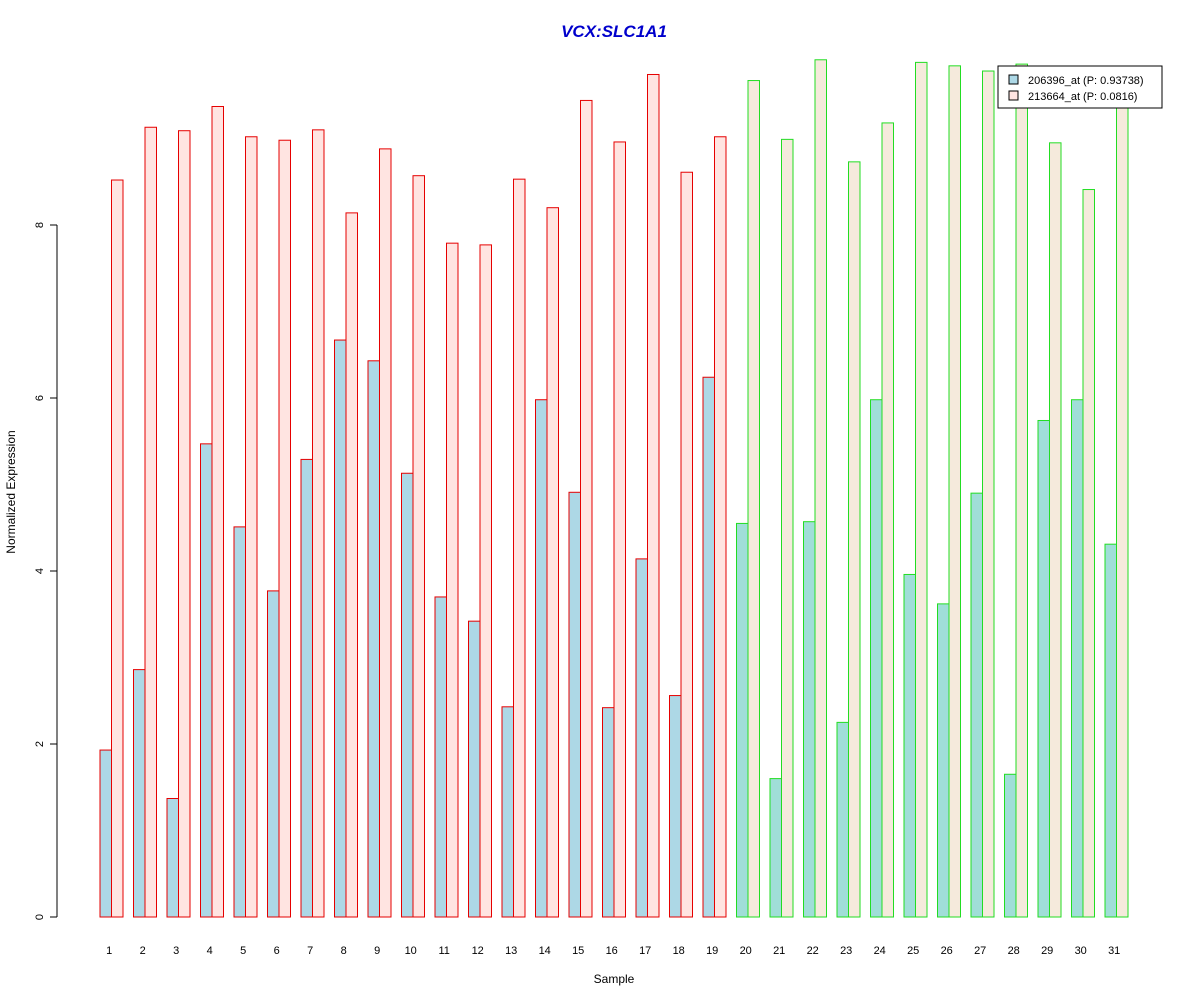 The image size is (1200, 1000). Describe the element at coordinates (913, 951) in the screenshot. I see `x-tick-label-sample-25: 25` at that location.